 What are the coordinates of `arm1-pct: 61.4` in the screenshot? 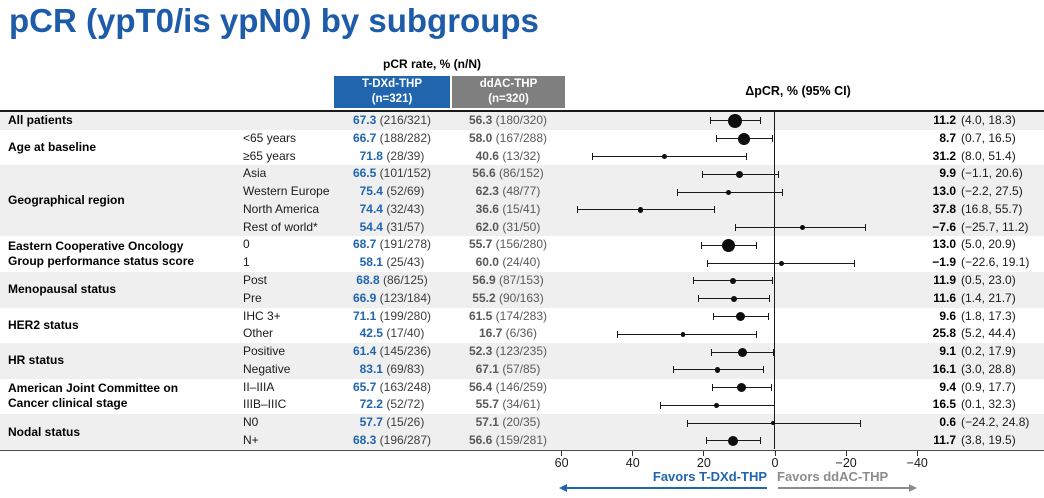 It's located at (364, 351).